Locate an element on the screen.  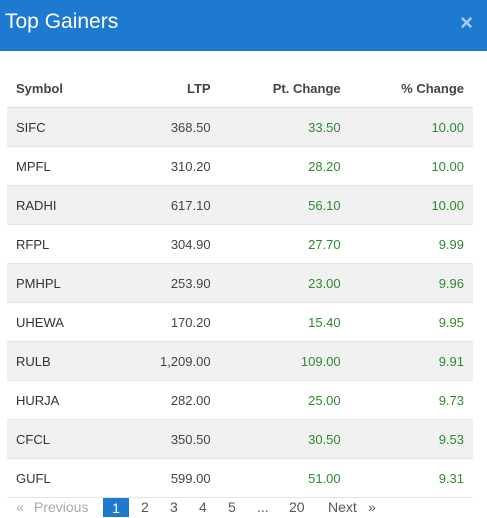
ltp-cell: 253.90 is located at coordinates (166, 283).